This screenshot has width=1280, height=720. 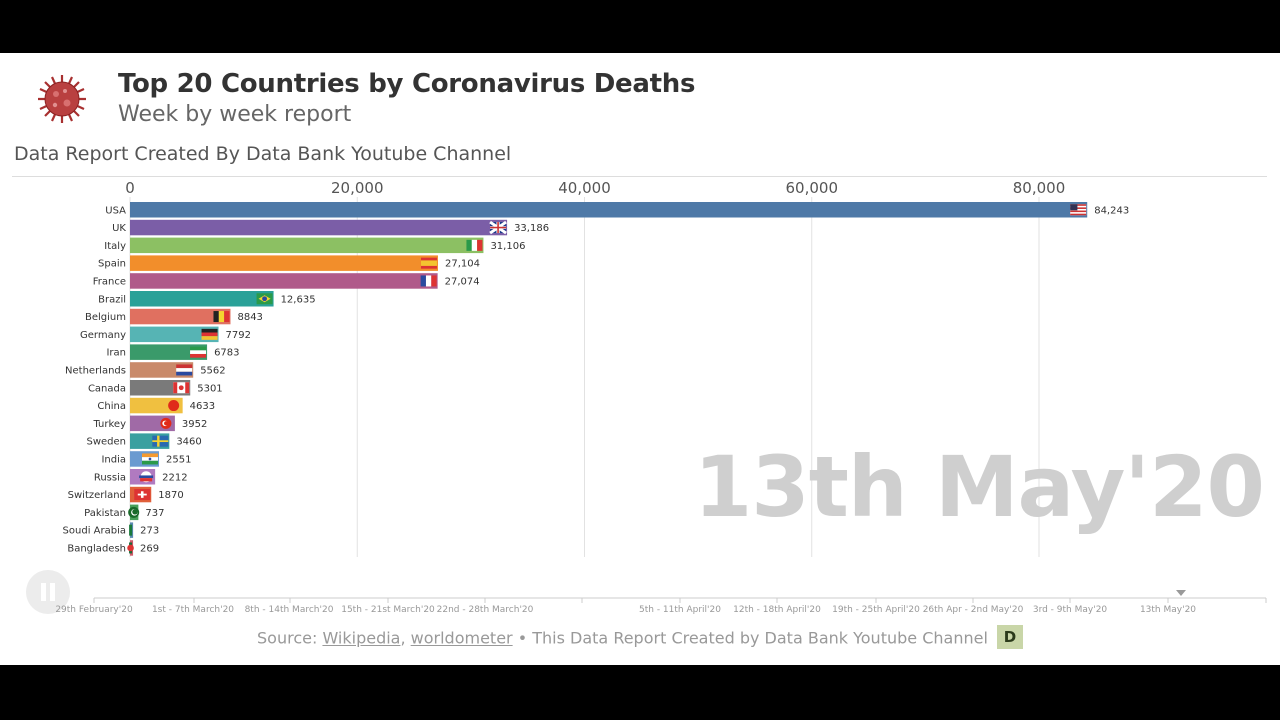 What do you see at coordinates (226, 353) in the screenshot?
I see `value-label: 6783` at bounding box center [226, 353].